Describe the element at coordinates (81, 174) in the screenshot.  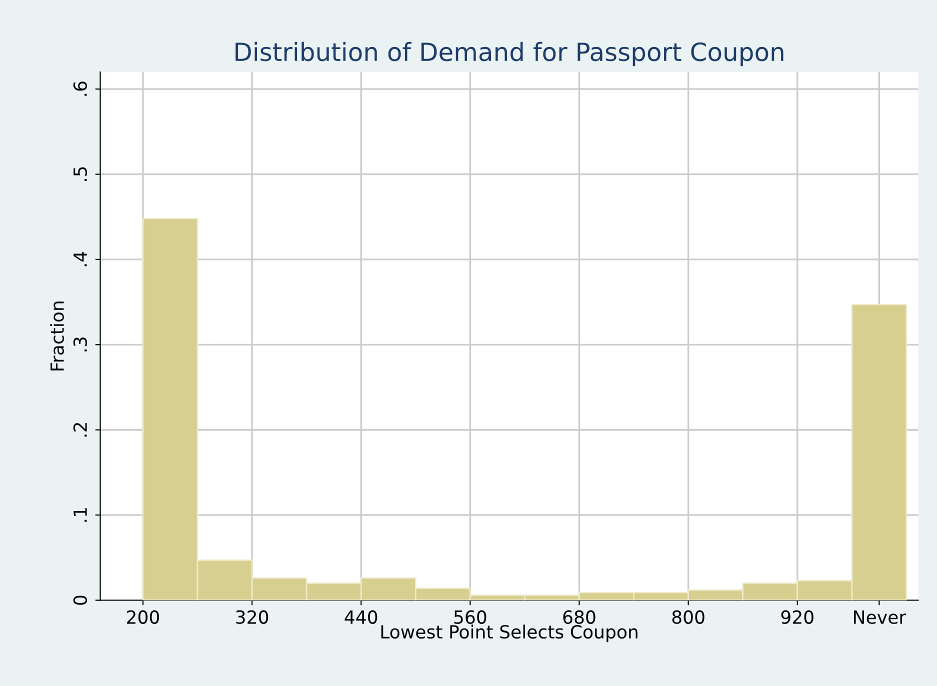
I see `y-tick-label: .5` at that location.